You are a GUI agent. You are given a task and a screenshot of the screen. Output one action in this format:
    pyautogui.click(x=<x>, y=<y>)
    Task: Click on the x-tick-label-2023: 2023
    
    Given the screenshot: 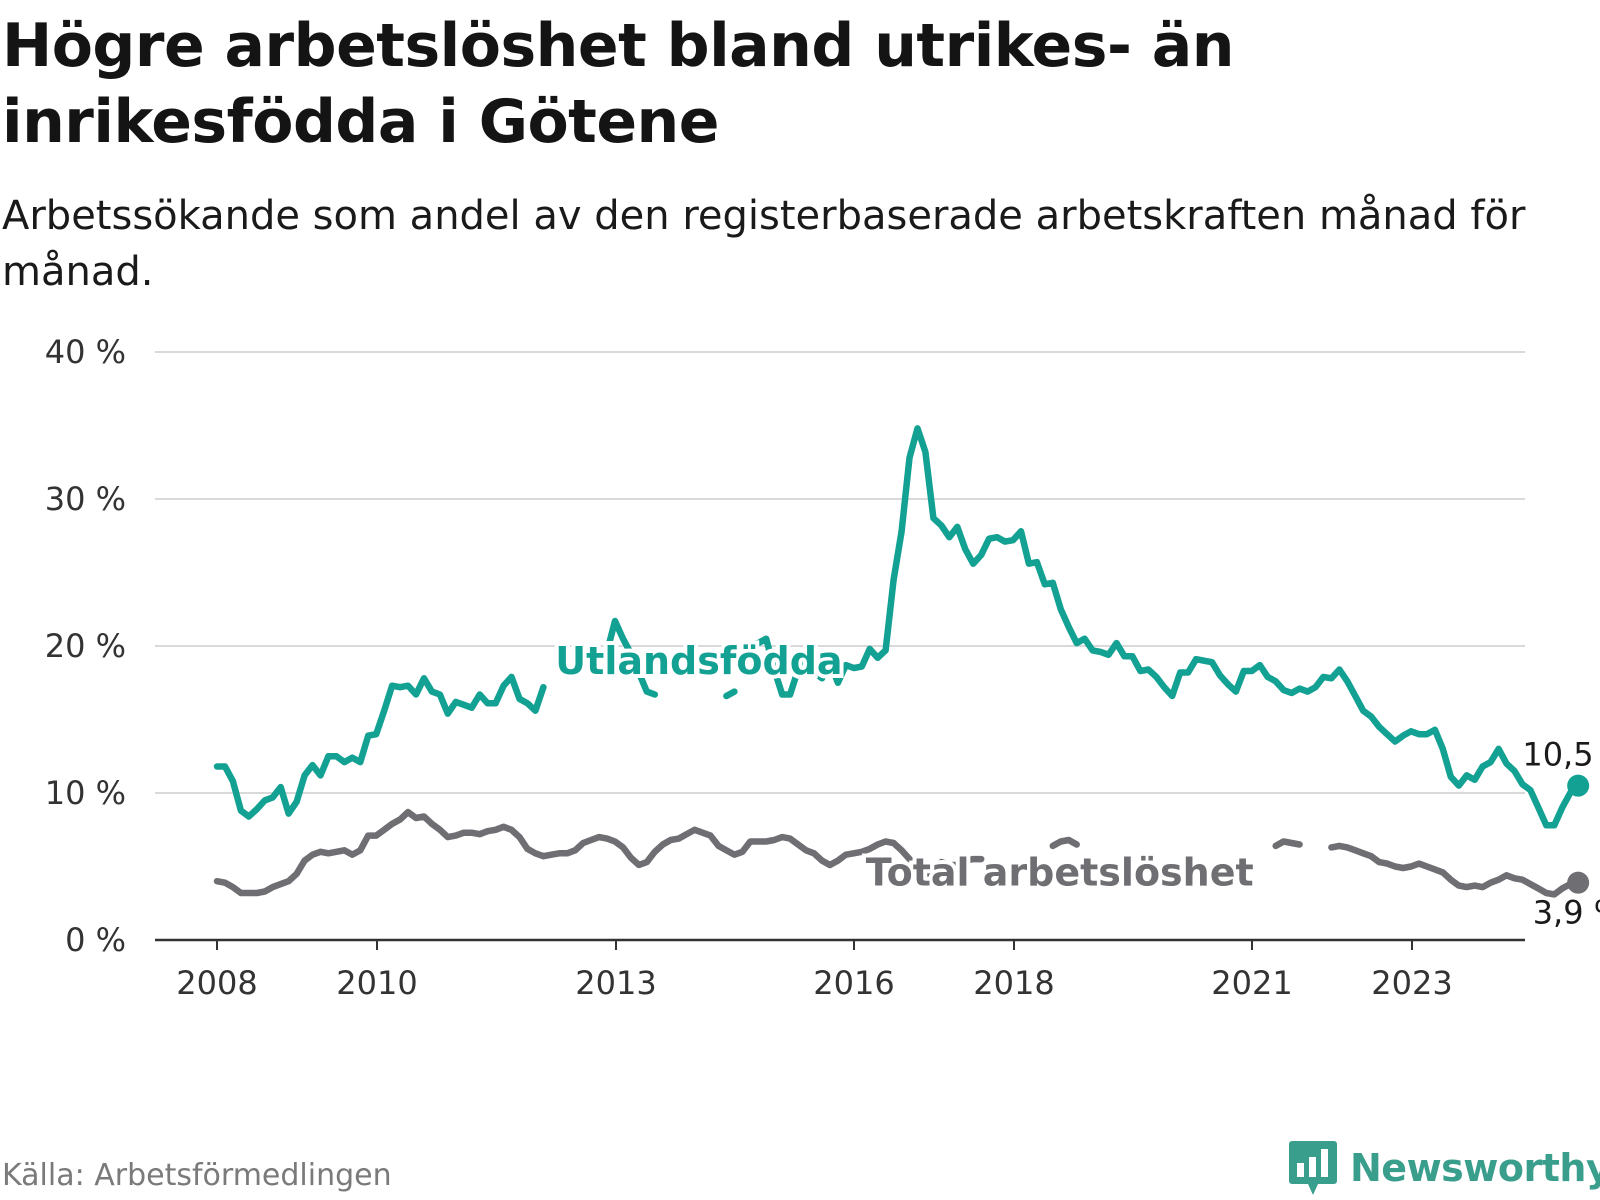 What is the action you would take?
    pyautogui.click(x=1411, y=983)
    